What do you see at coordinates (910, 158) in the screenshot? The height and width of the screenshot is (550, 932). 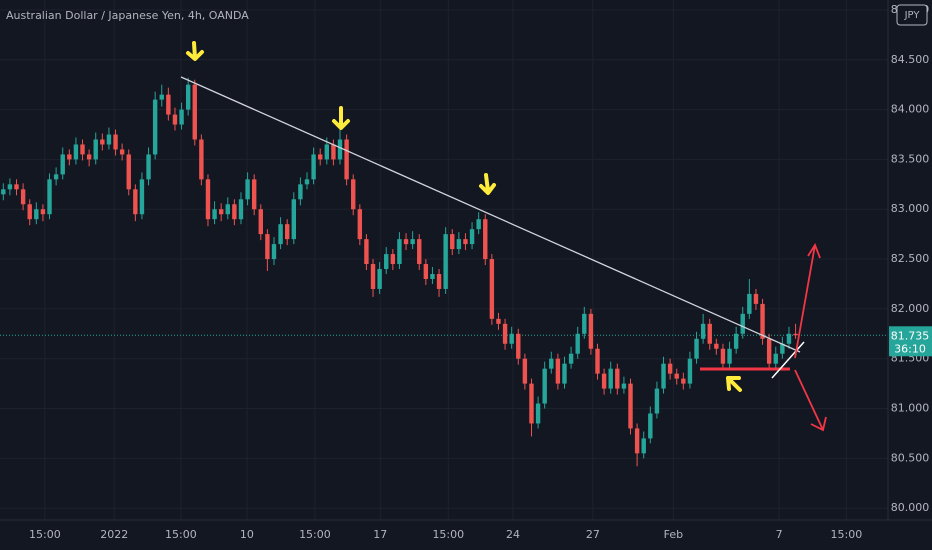 I see `y-tick-label: 83.500` at bounding box center [910, 158].